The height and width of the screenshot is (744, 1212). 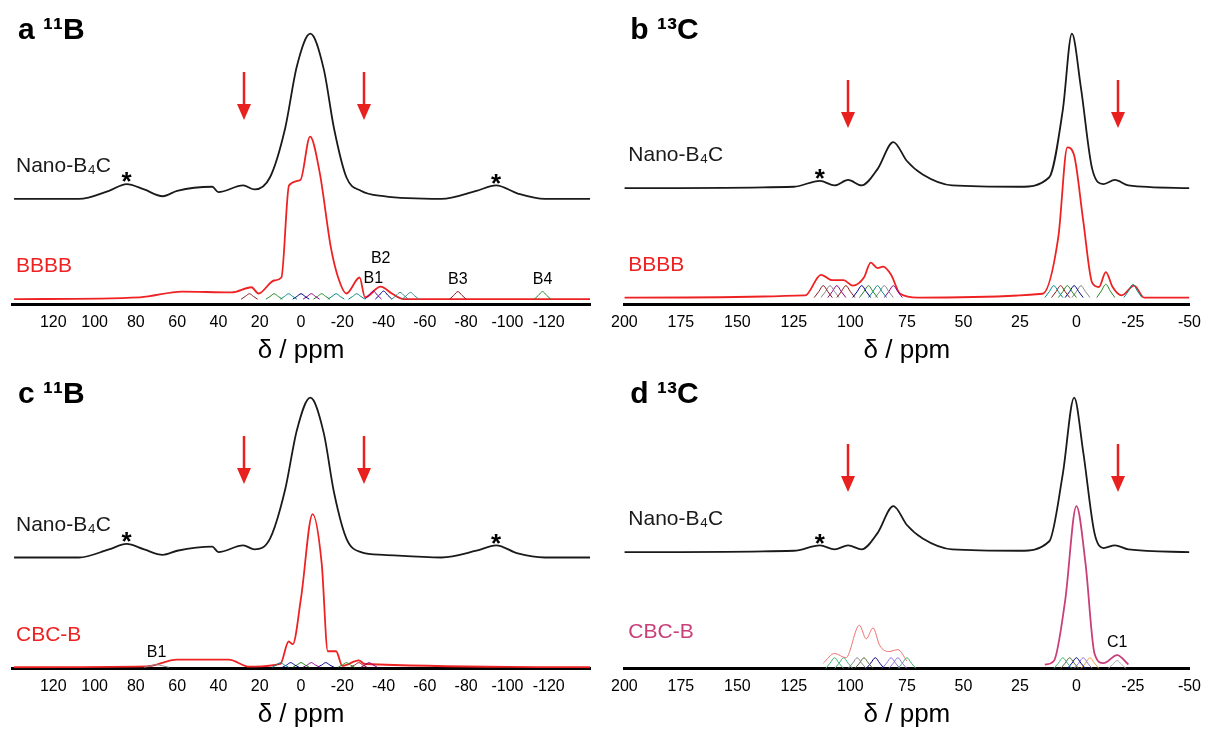 What do you see at coordinates (51, 29) in the screenshot?
I see `chart-title: a ¹¹B` at bounding box center [51, 29].